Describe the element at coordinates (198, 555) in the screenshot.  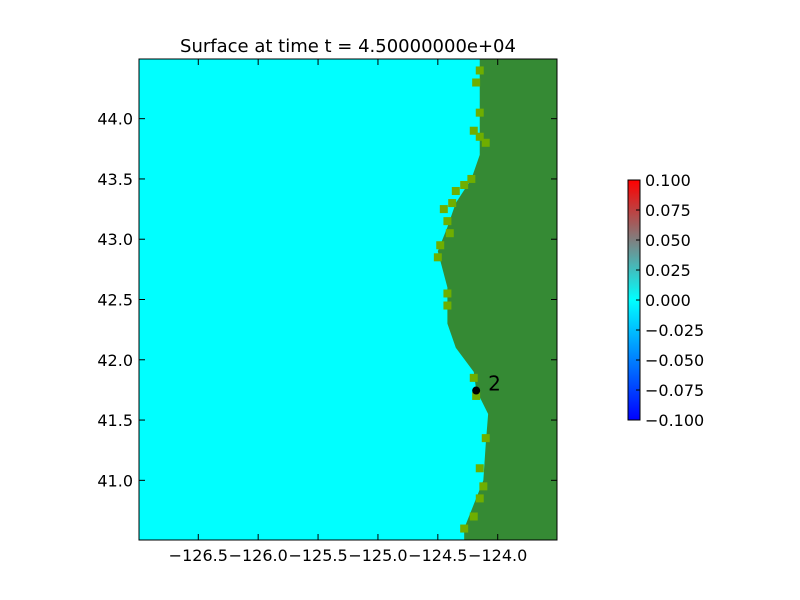
I see `x-tick-label: −126.5` at that location.